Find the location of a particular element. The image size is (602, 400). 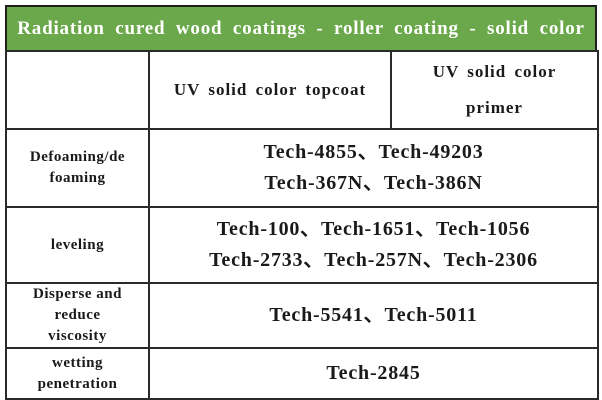

product-codes-line: Tech-5541、Tech-5011 is located at coordinates (373, 315).